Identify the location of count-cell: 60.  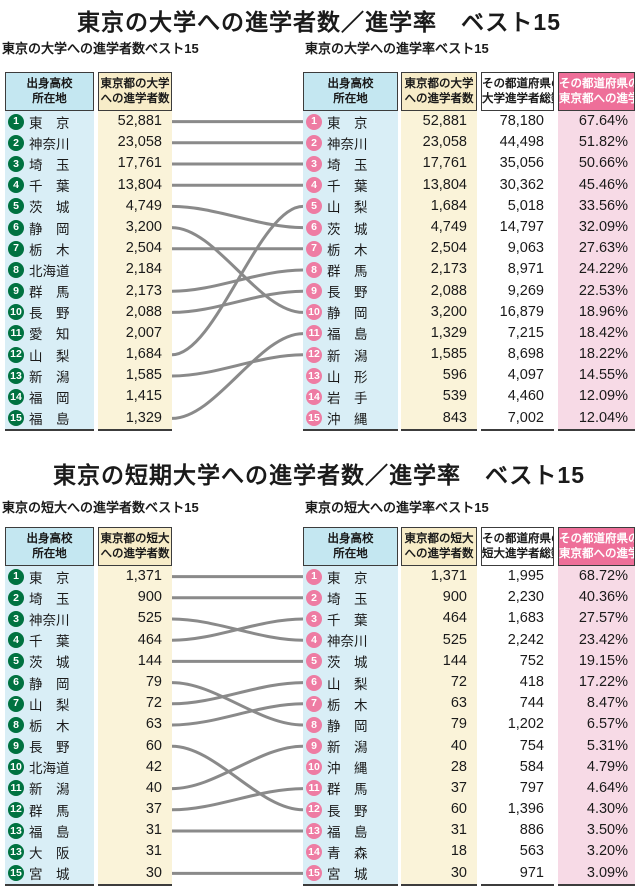
(458, 809).